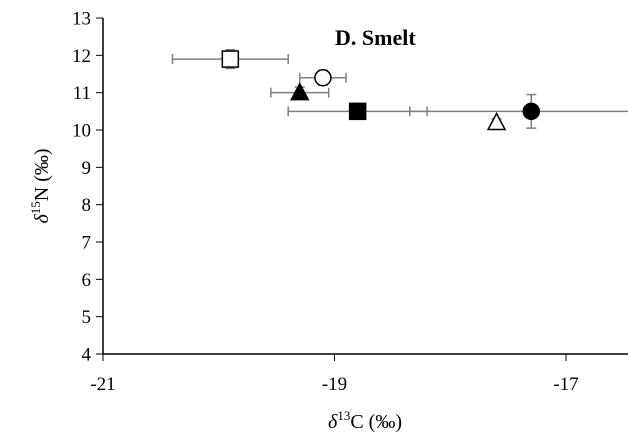 The height and width of the screenshot is (441, 628). Describe the element at coordinates (102, 384) in the screenshot. I see `x-tick-label: -21` at that location.